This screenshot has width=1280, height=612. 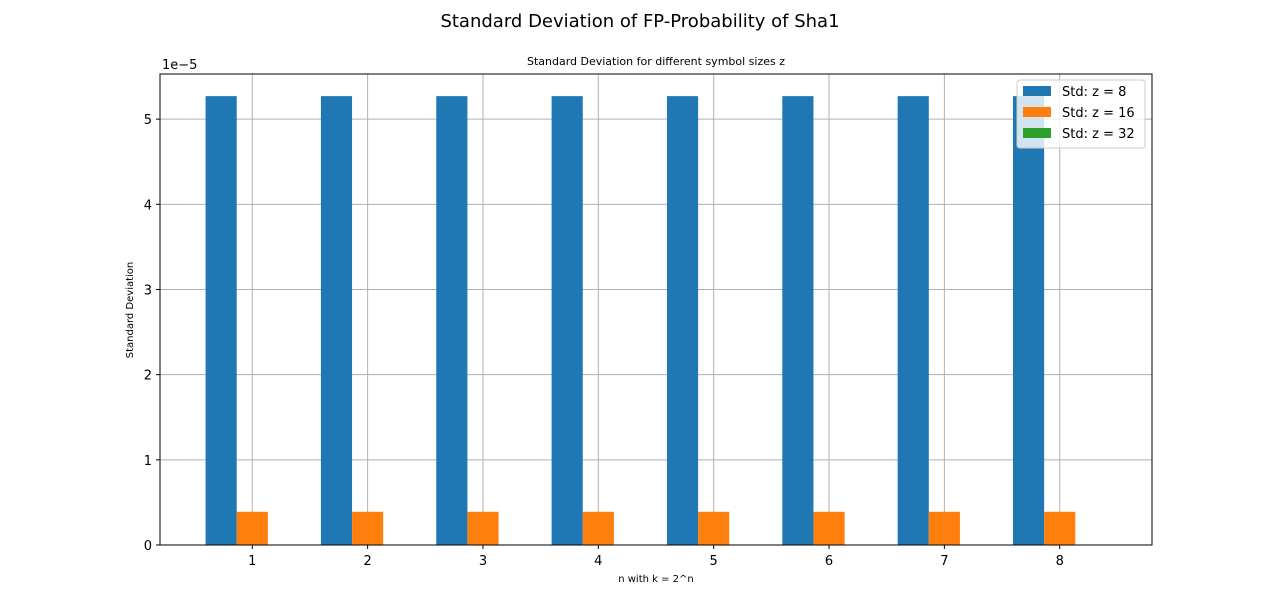 I want to click on y-tick-label: 5, so click(x=148, y=120).